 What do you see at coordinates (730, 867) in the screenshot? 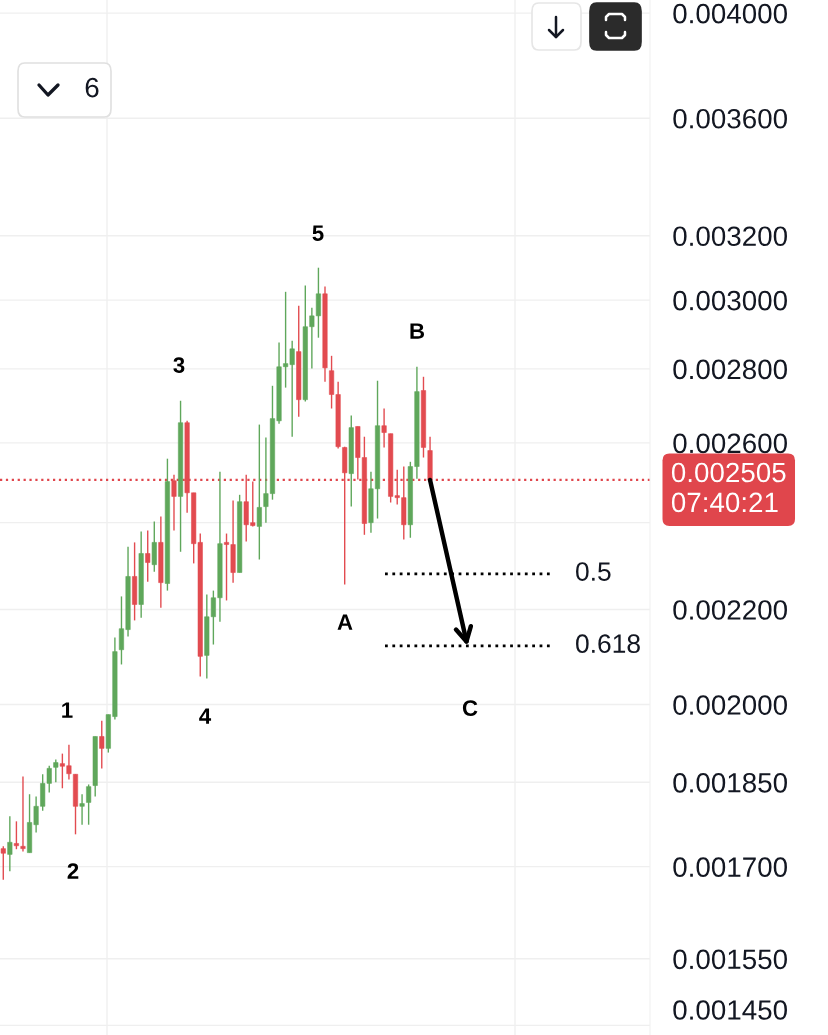
I see `y-tick-label: 0.001700` at bounding box center [730, 867].